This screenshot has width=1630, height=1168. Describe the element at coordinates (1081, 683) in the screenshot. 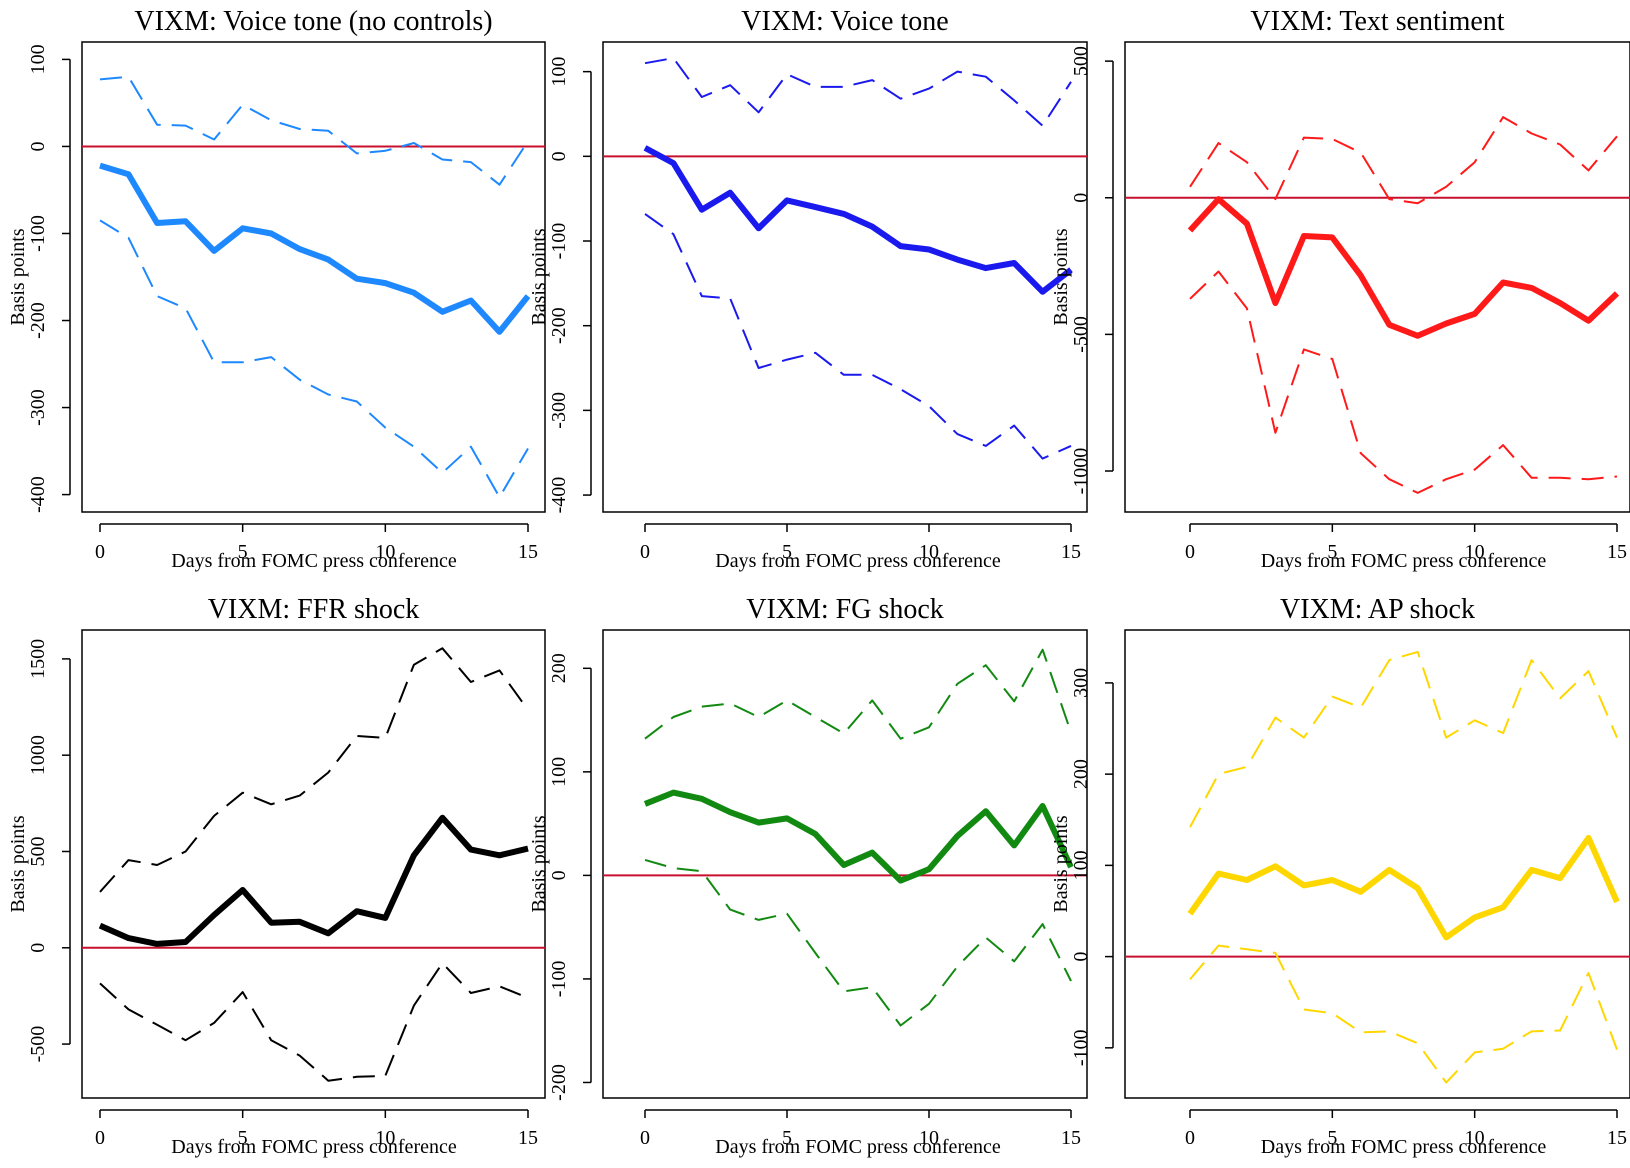

I see `y-tick-label: 300` at that location.